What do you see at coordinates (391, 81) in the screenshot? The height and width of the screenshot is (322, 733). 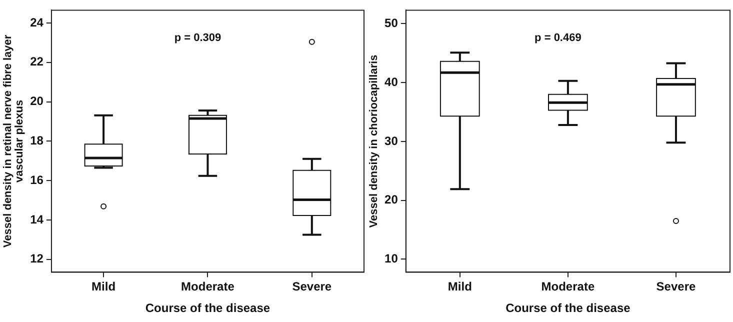 I see `y-tick-label: 40` at bounding box center [391, 81].